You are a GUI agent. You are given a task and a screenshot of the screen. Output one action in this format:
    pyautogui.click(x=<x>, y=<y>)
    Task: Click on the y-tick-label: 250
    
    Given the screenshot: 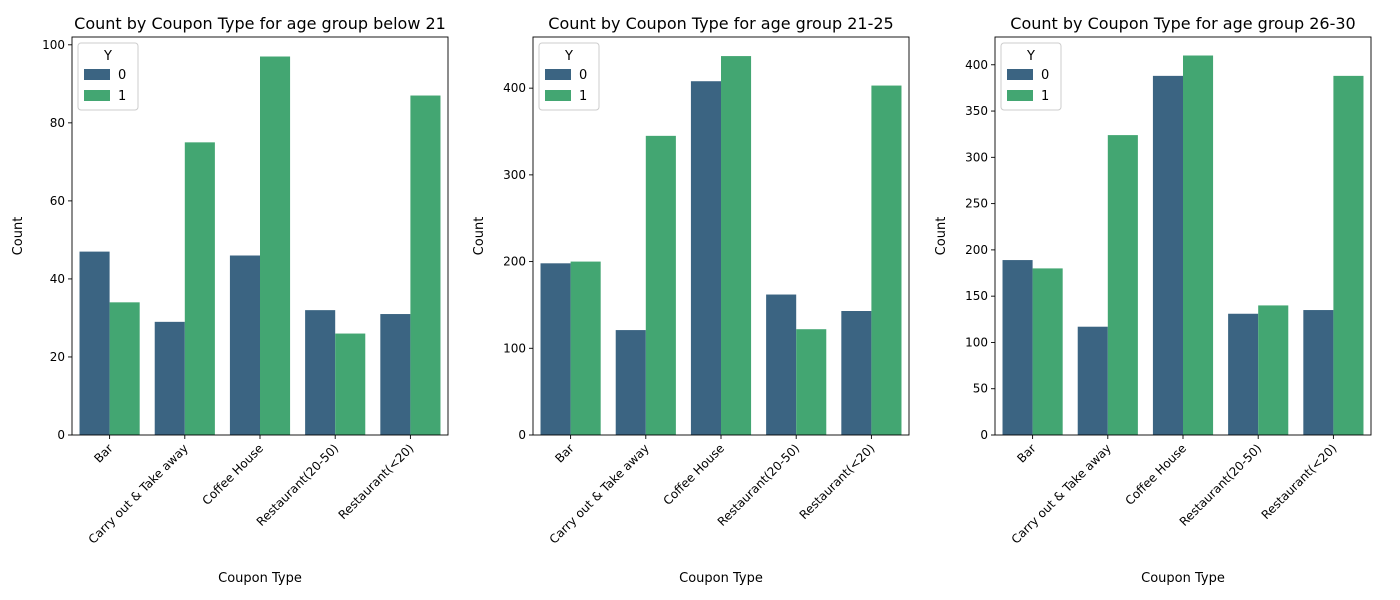 What is the action you would take?
    pyautogui.click(x=976, y=204)
    